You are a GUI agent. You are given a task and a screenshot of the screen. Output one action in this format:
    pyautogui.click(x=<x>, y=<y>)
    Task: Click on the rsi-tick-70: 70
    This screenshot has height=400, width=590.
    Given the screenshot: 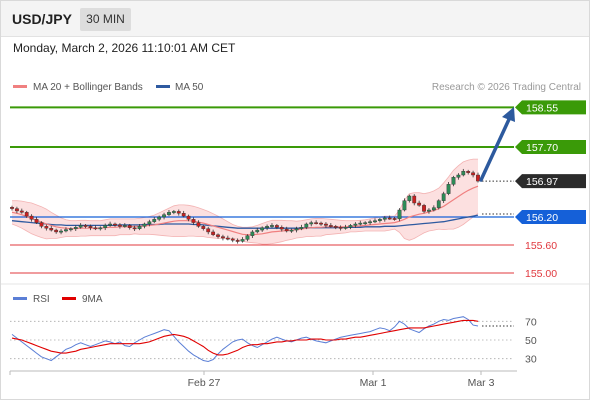 What is the action you would take?
    pyautogui.click(x=531, y=322)
    